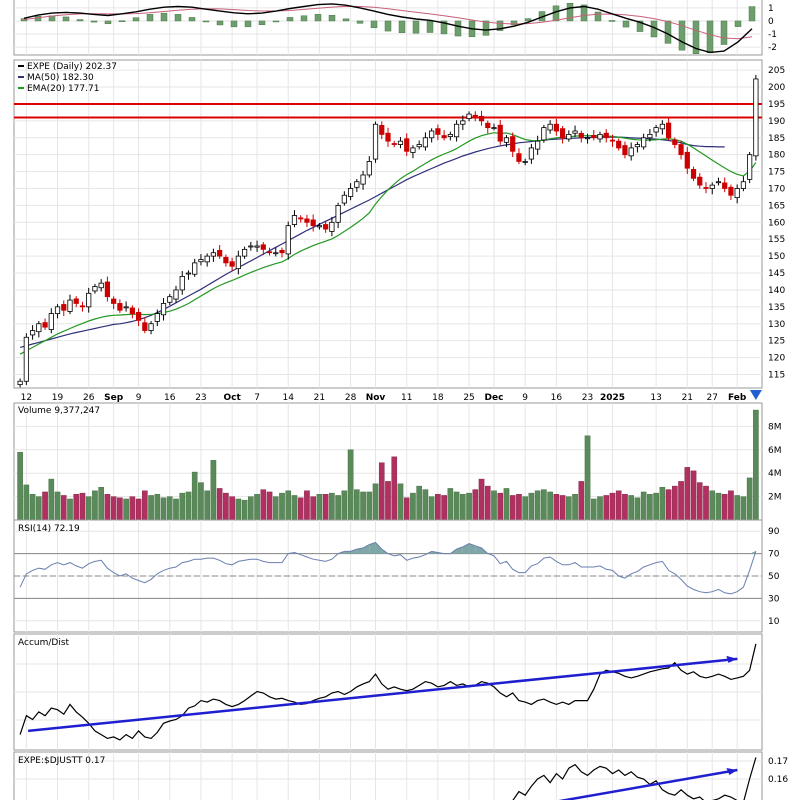 Image resolution: width=800 pixels, height=804 pixels. Describe the element at coordinates (774, 555) in the screenshot. I see `rsi-tick-label: 70` at that location.